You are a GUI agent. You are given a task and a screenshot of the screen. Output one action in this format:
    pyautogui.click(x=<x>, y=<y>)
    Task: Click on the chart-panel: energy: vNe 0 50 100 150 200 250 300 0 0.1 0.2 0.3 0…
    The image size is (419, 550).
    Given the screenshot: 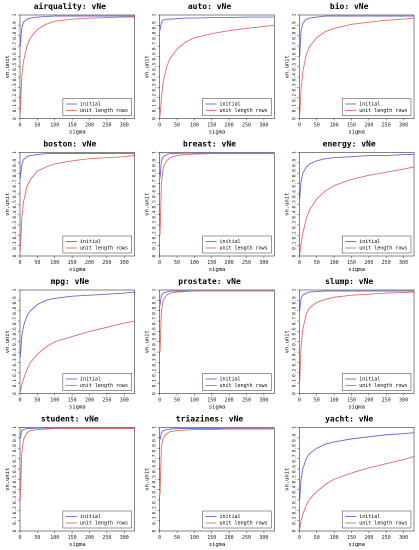 What is the action you would take?
    pyautogui.click(x=349, y=206)
    